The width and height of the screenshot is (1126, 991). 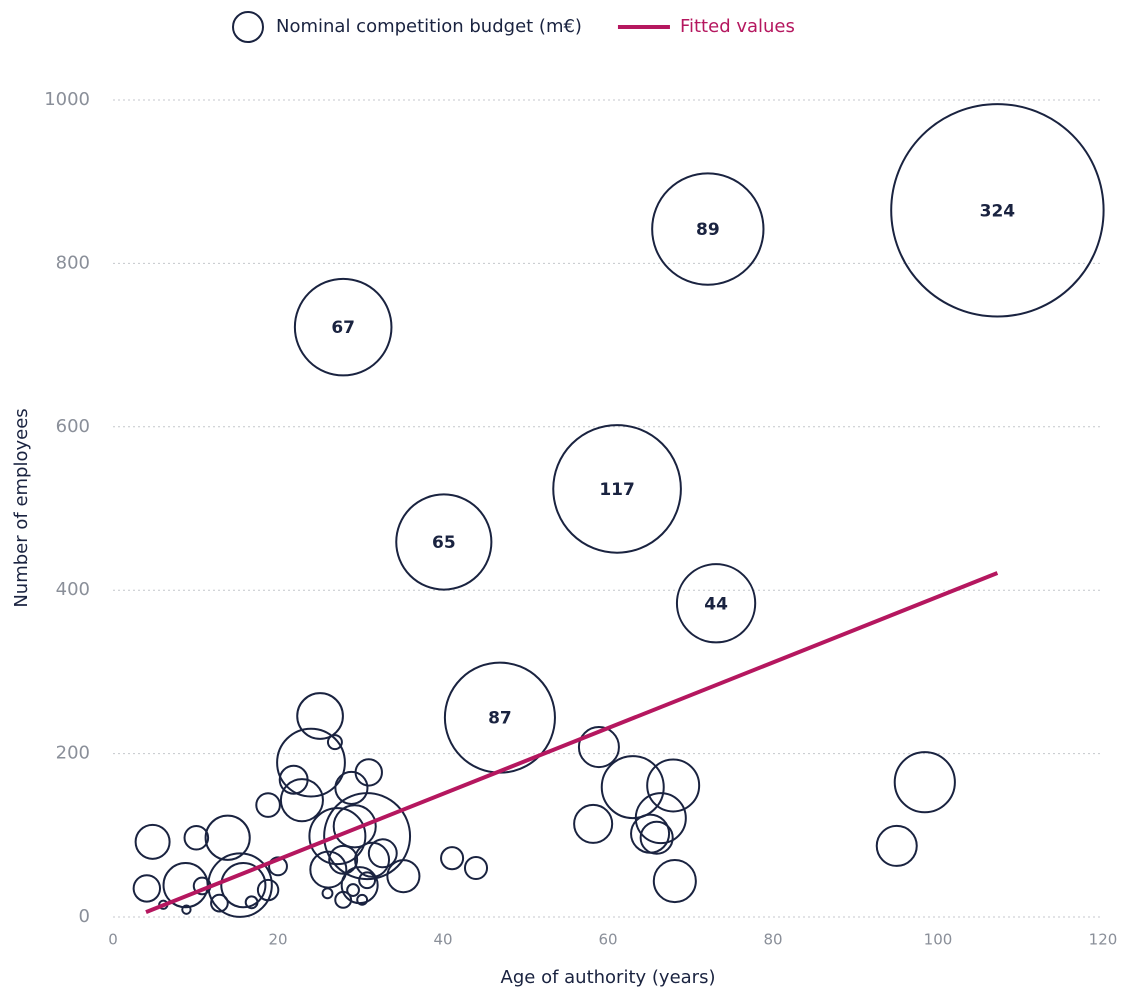 I want to click on x-tick-label: 0, so click(x=113, y=940).